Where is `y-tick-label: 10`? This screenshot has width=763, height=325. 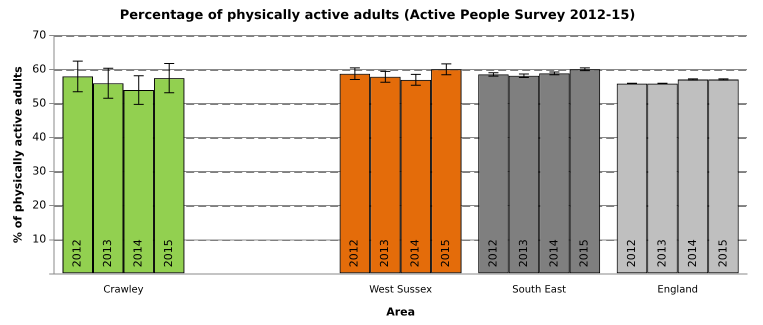
y-tick-label: 10 is located at coordinates (39, 239).